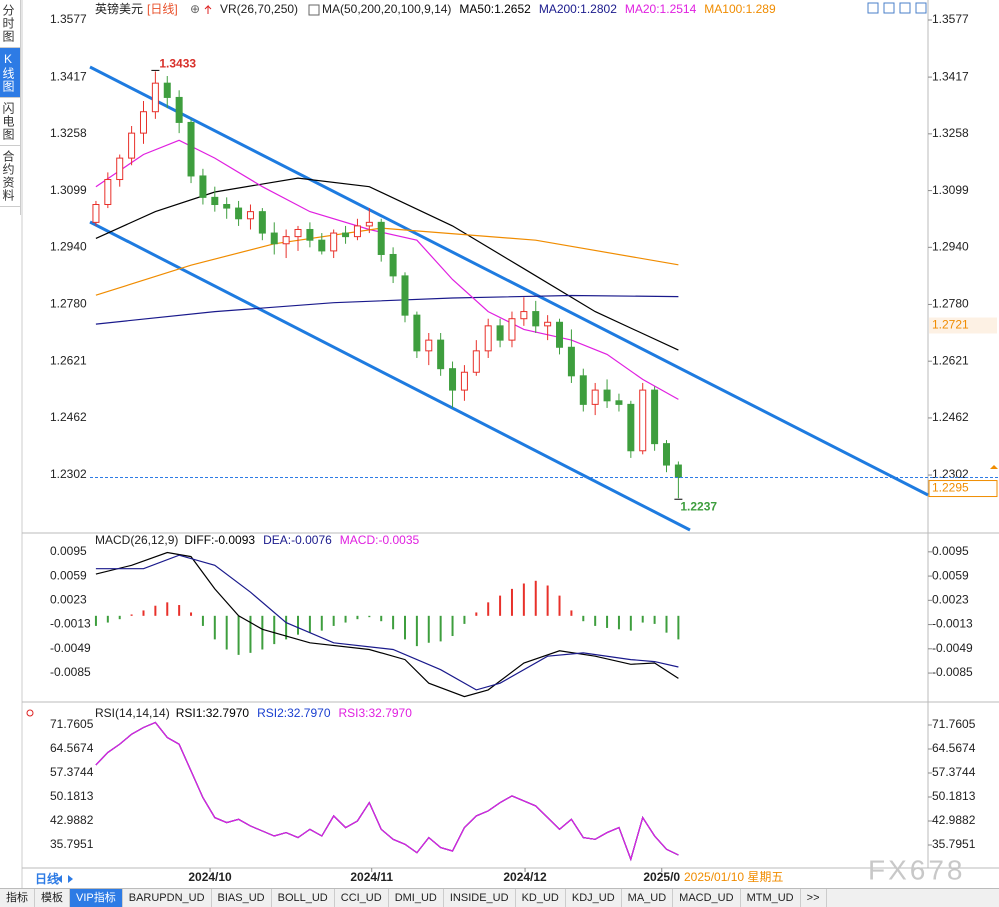  Describe the element at coordinates (771, 898) in the screenshot. I see `indicator-tab: MTM_UD` at that location.